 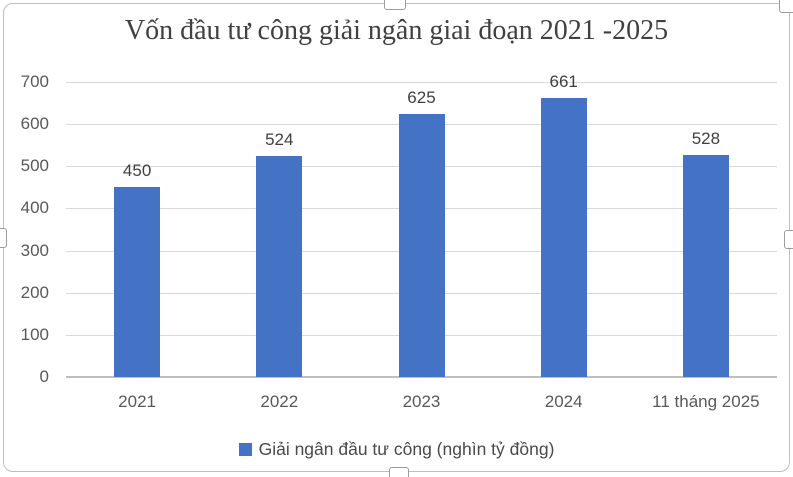 What do you see at coordinates (137, 171) in the screenshot?
I see `value-label-2021: 450` at bounding box center [137, 171].